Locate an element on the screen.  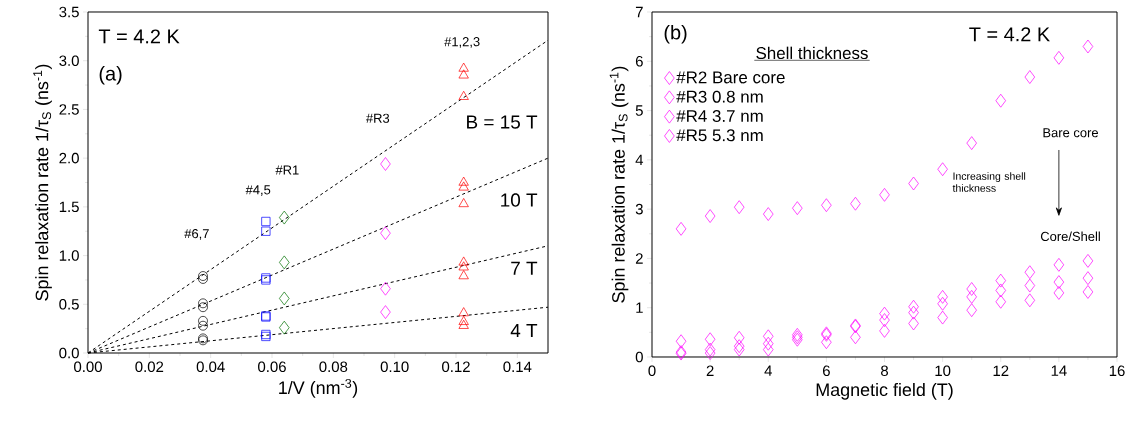
y-tick-label: 3.0 is located at coordinates (69, 60).